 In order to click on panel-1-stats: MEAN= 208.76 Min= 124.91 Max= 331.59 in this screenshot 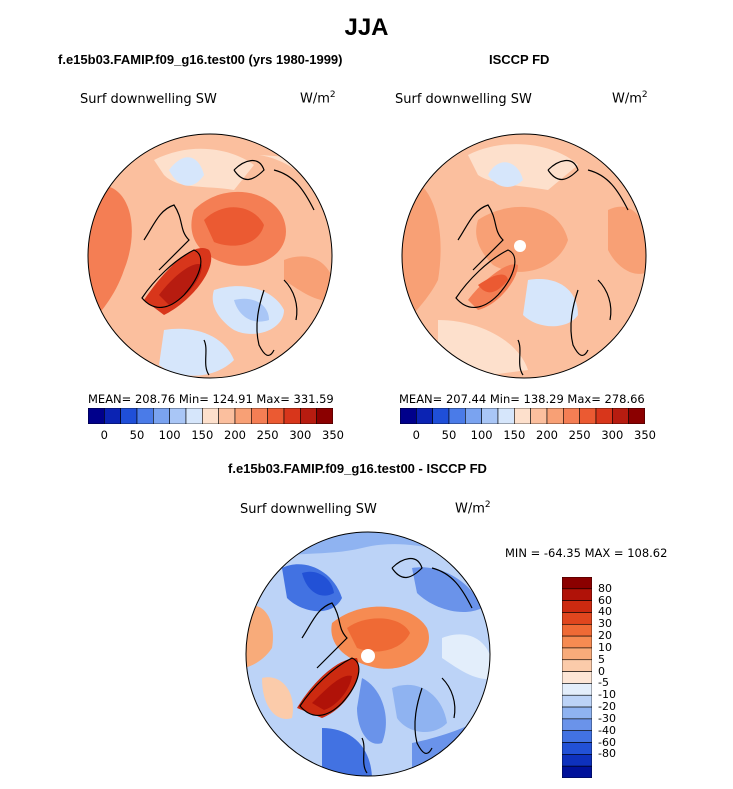, I will do `click(211, 399)`.